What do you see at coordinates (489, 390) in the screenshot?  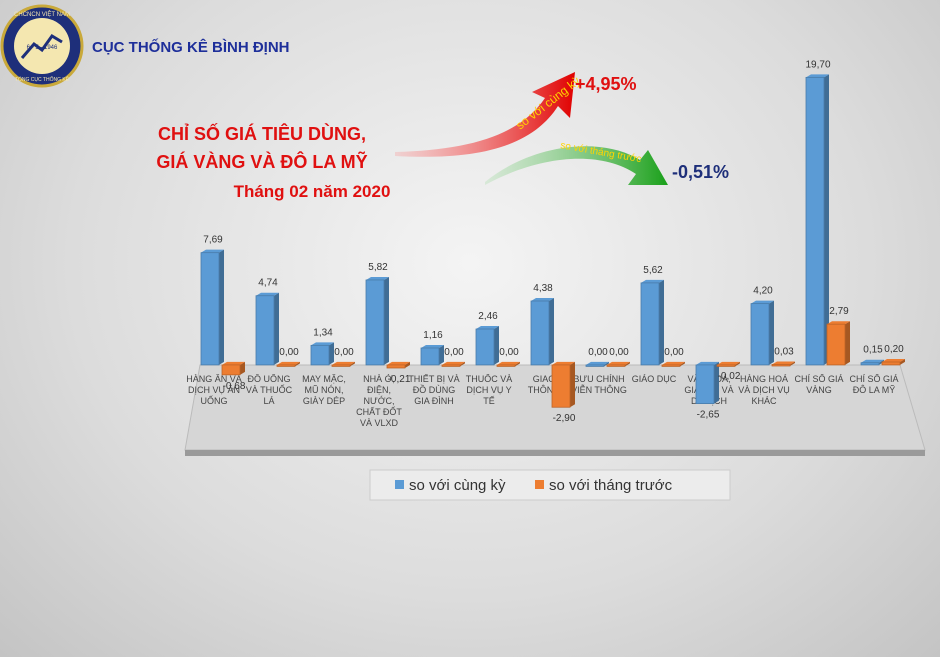 I see `x-tick-label-box: THUỐC VÀ DỊCH VỤ Y TẾ` at bounding box center [489, 390].